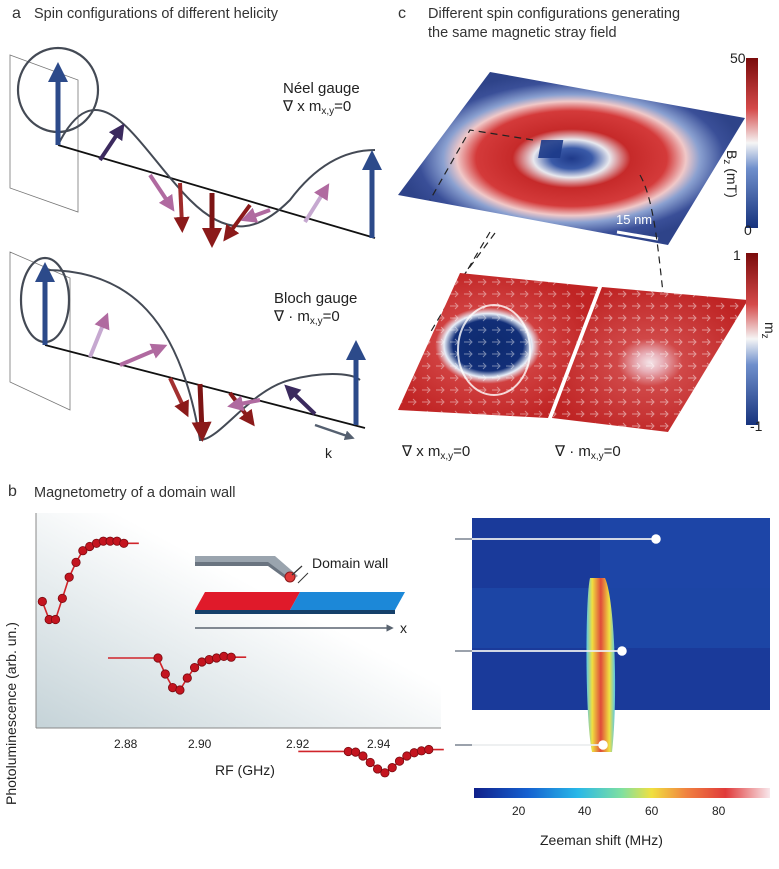 This screenshot has width=779, height=869. Describe the element at coordinates (573, 451) in the screenshot. I see `bloch-caption-prefix: ∇ · m` at that location.